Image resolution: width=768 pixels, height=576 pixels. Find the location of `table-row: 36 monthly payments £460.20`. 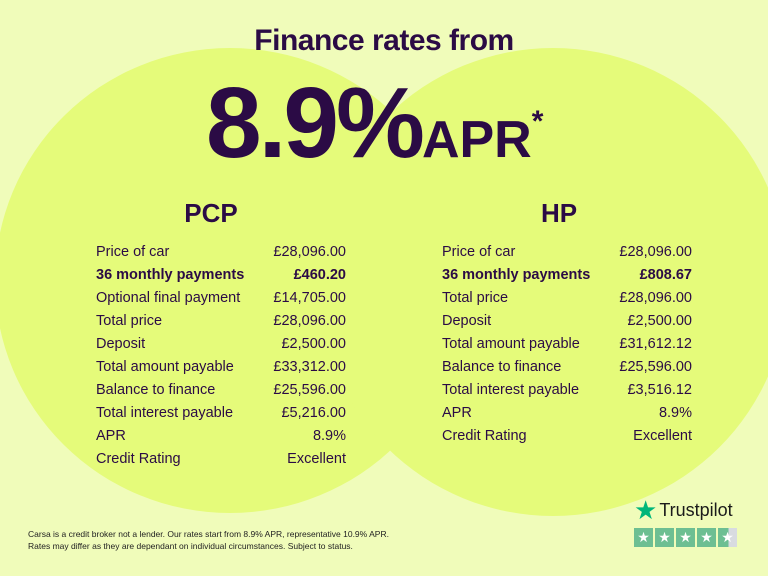

table-row: 36 monthly payments £460.20 is located at coordinates (221, 275).